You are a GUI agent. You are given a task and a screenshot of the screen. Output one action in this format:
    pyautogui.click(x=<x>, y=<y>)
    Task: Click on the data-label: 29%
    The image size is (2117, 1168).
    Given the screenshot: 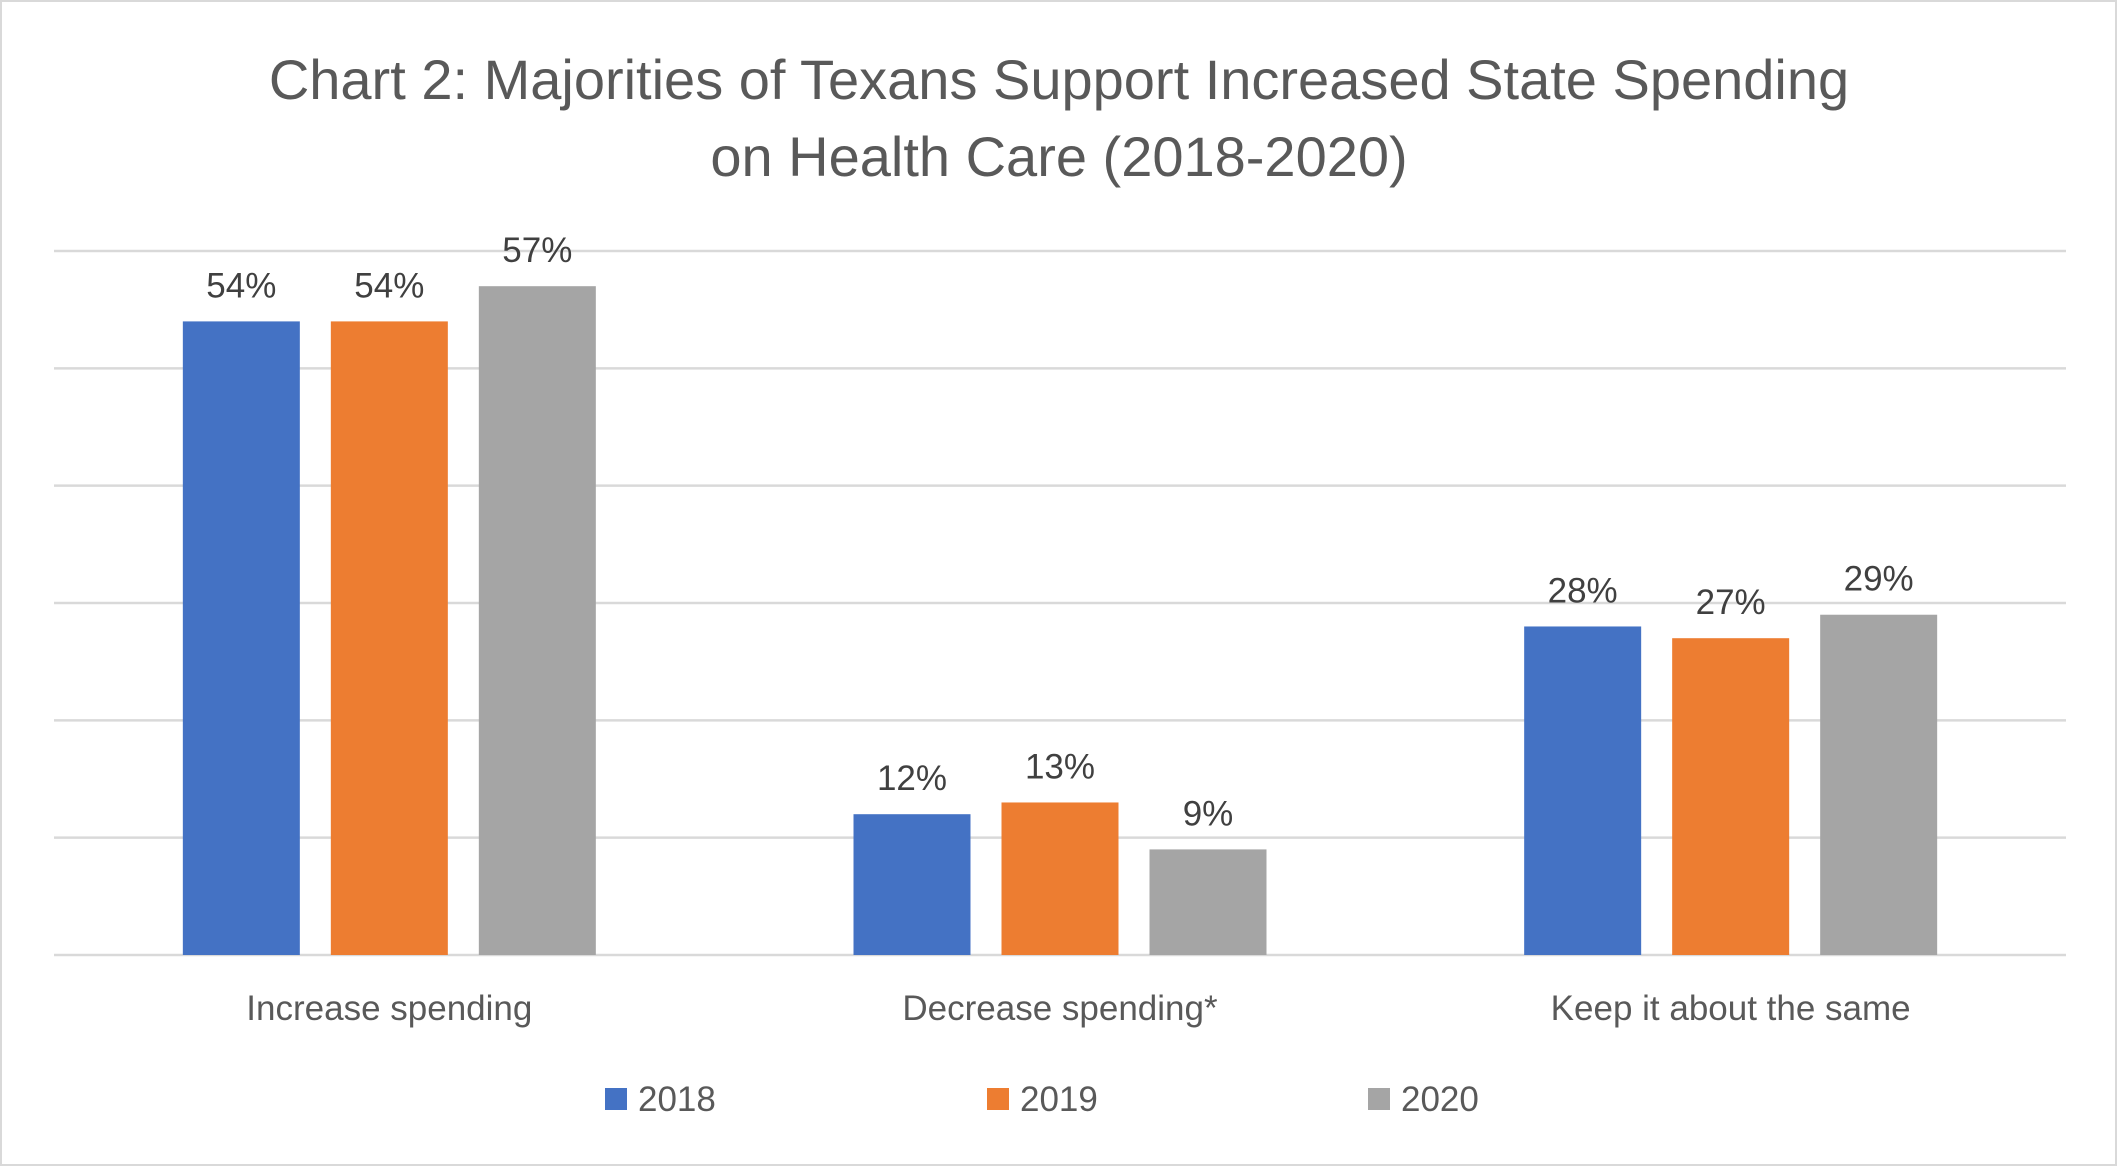 What is the action you would take?
    pyautogui.click(x=1879, y=579)
    